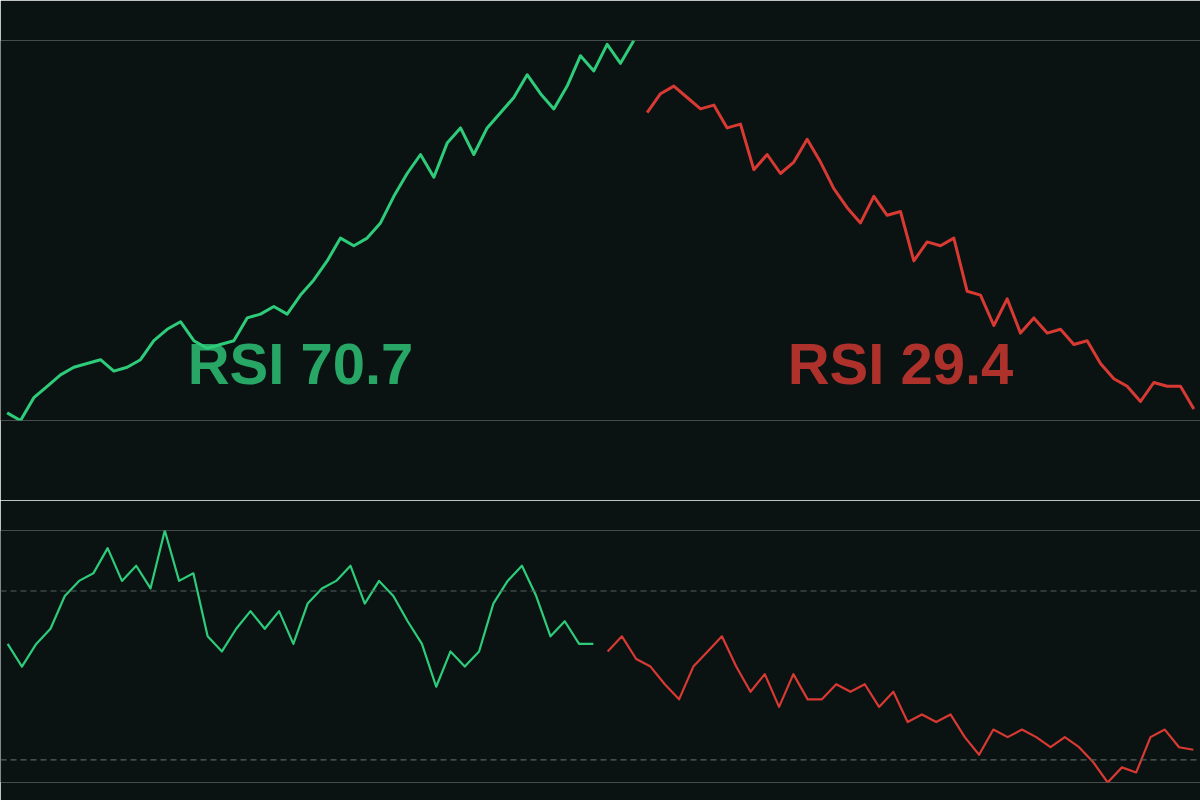 Image resolution: width=1200 pixels, height=800 pixels. What do you see at coordinates (900, 363) in the screenshot?
I see `annotation: RSI 29.4` at bounding box center [900, 363].